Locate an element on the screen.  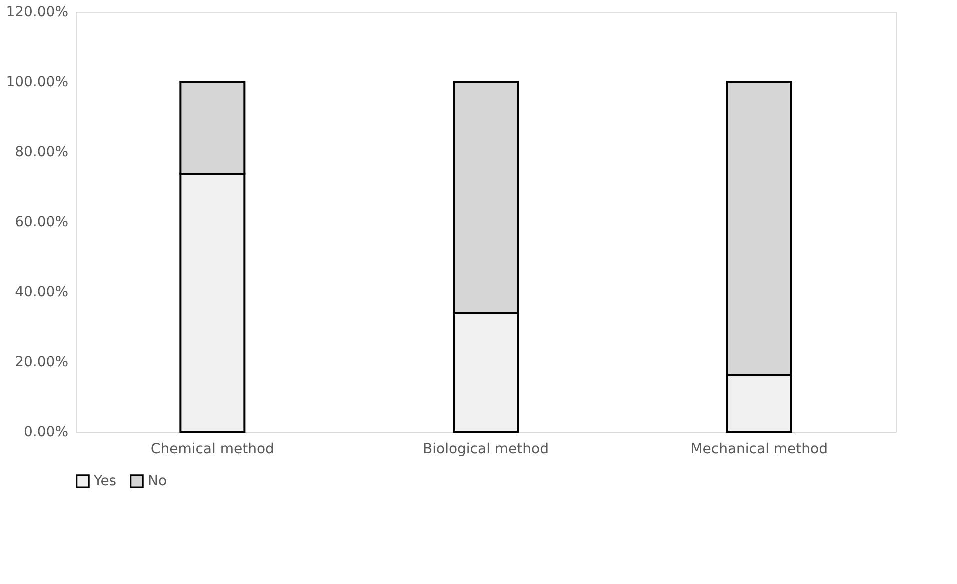
x-tick-label: Biological method is located at coordinates (486, 450).